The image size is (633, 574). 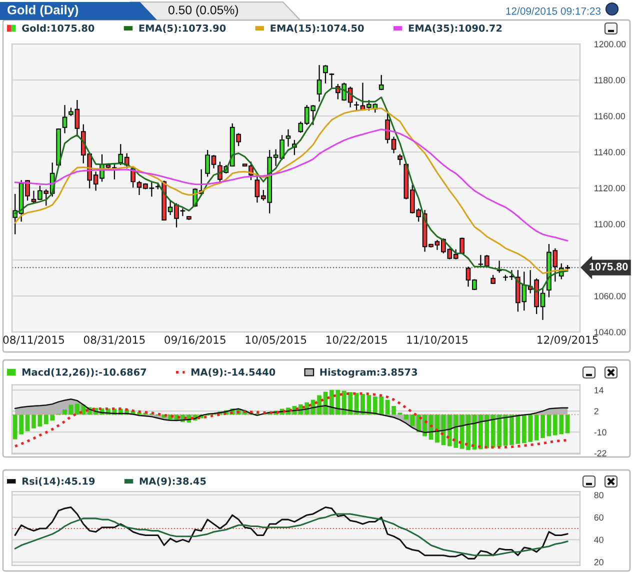 What do you see at coordinates (610, 80) in the screenshot?
I see `y-tick-label: 1180.00` at bounding box center [610, 80].